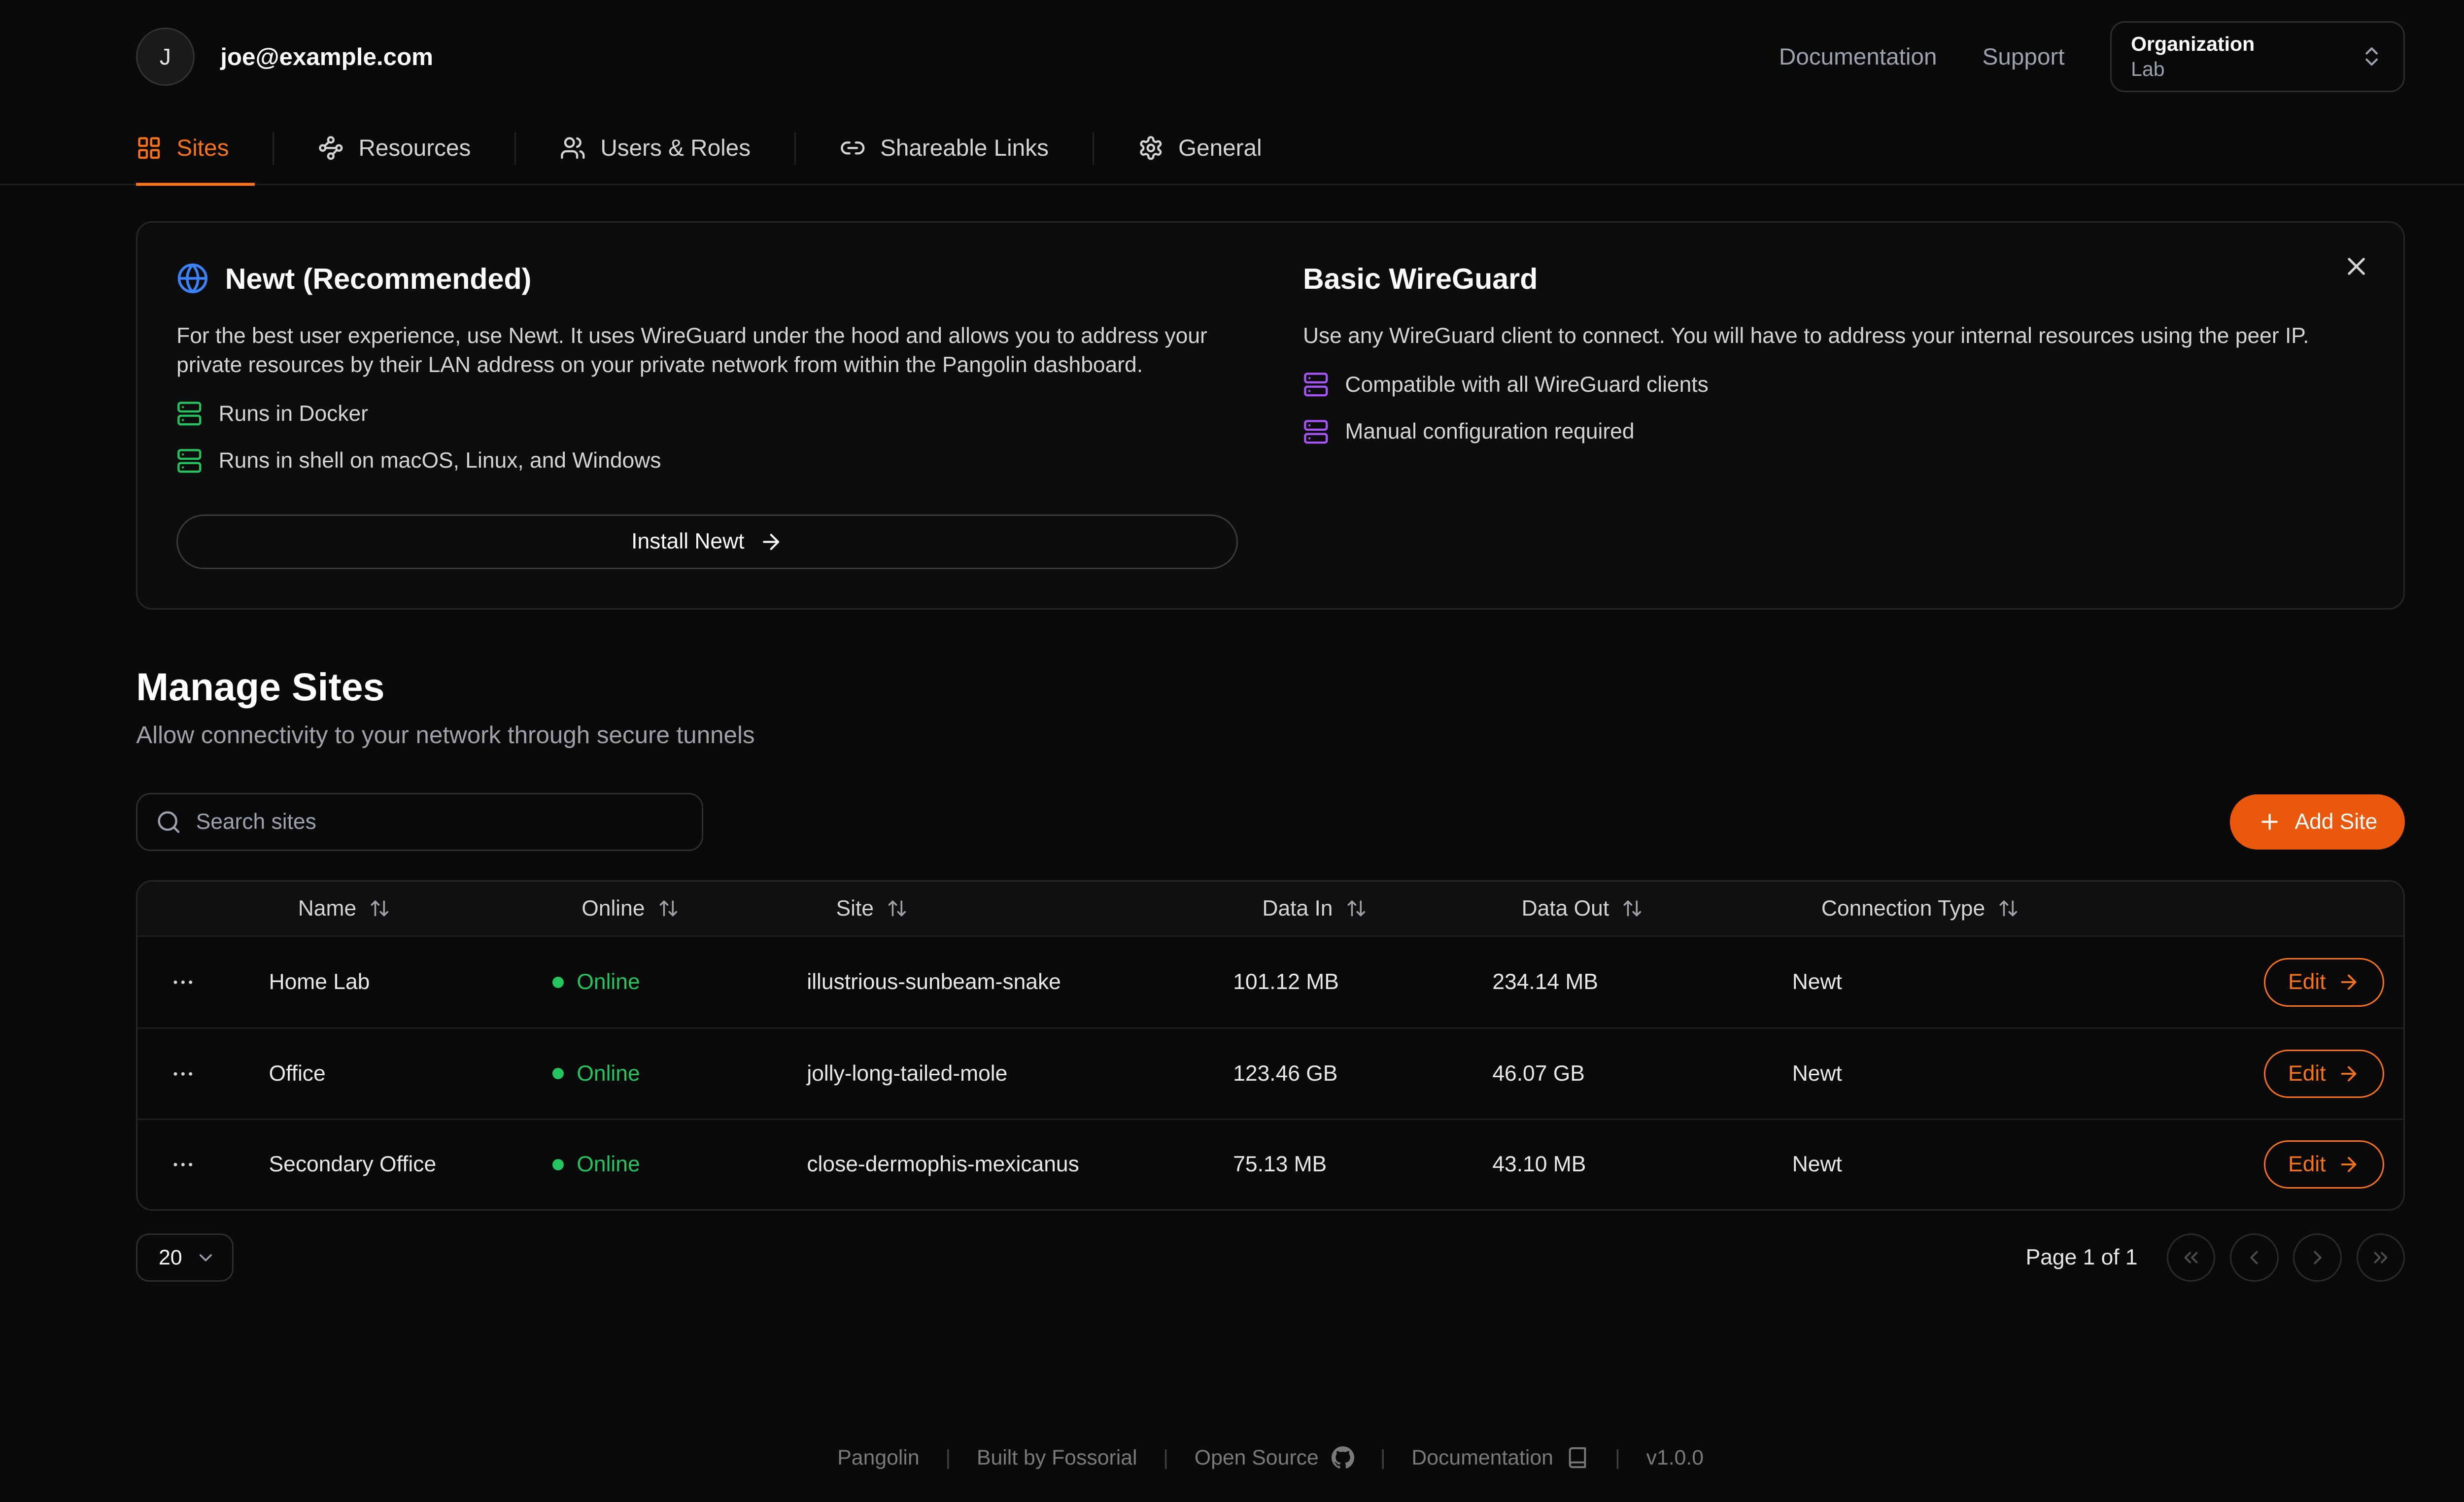 This screenshot has width=2464, height=1502. What do you see at coordinates (943, 1164) in the screenshot?
I see `site-id: close-dermophis-mexicanus` at bounding box center [943, 1164].